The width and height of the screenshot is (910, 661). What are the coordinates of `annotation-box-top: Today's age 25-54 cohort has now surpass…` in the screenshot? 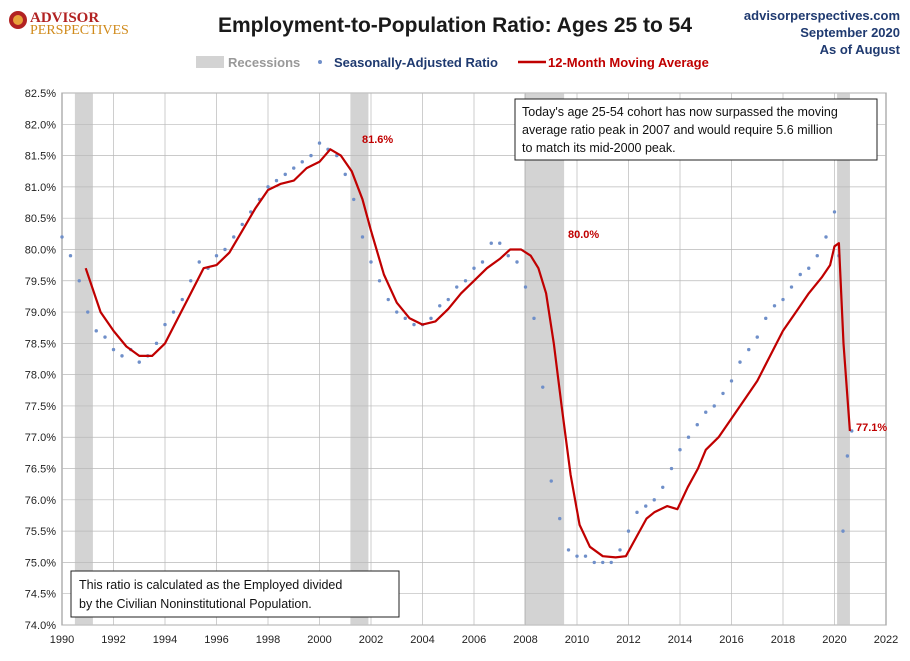 It's located at (696, 129).